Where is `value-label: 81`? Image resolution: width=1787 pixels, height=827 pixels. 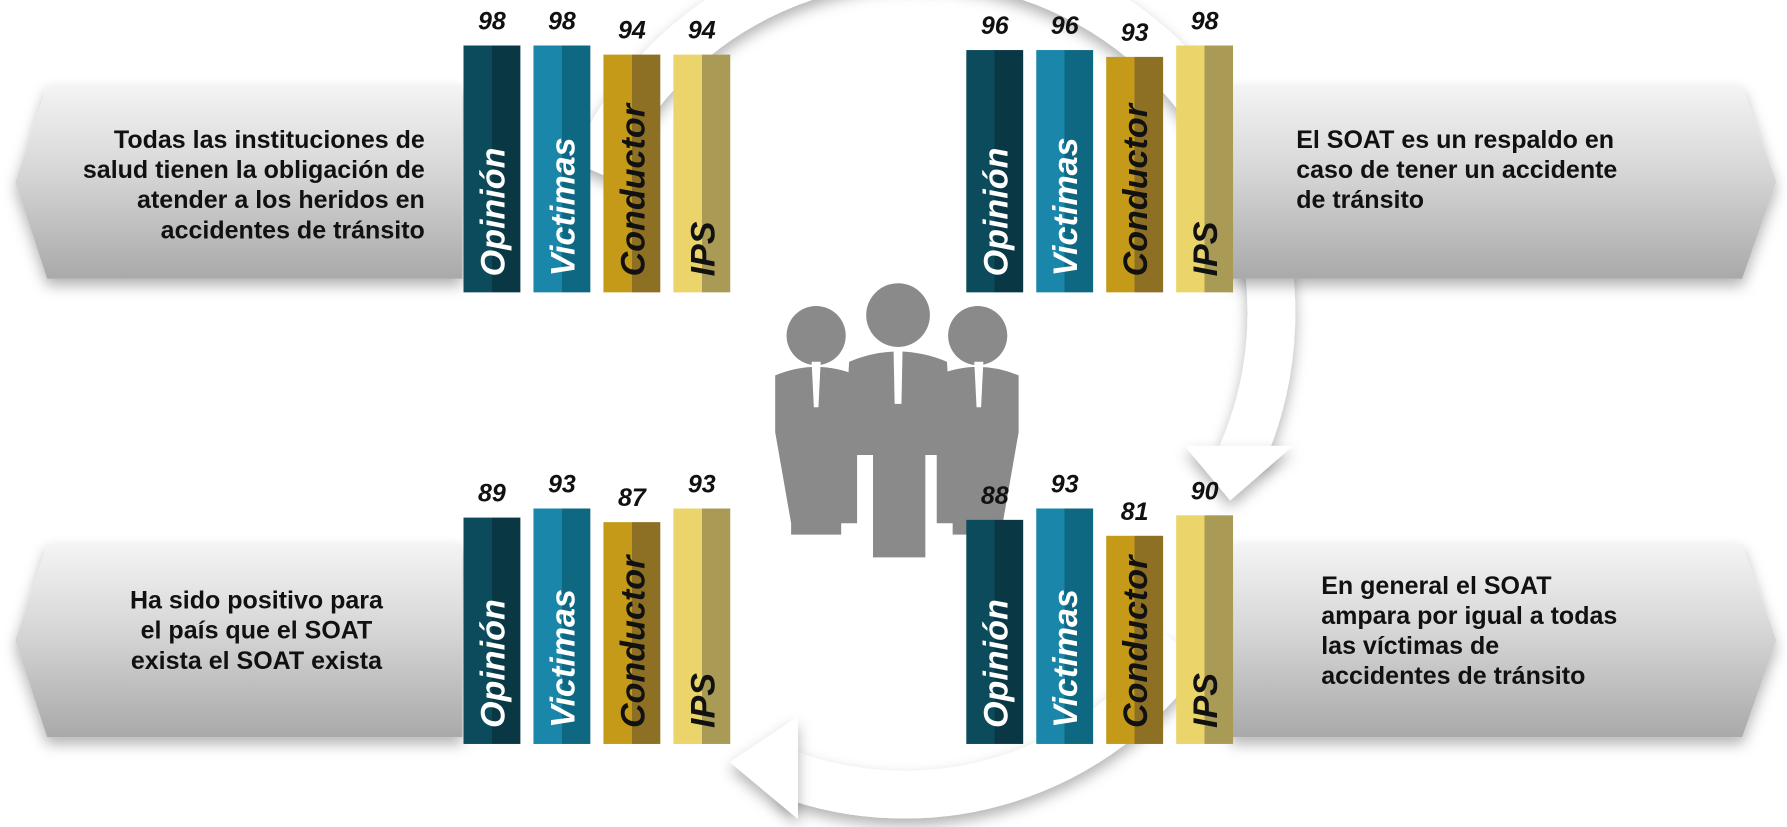 value-label: 81 is located at coordinates (1135, 512).